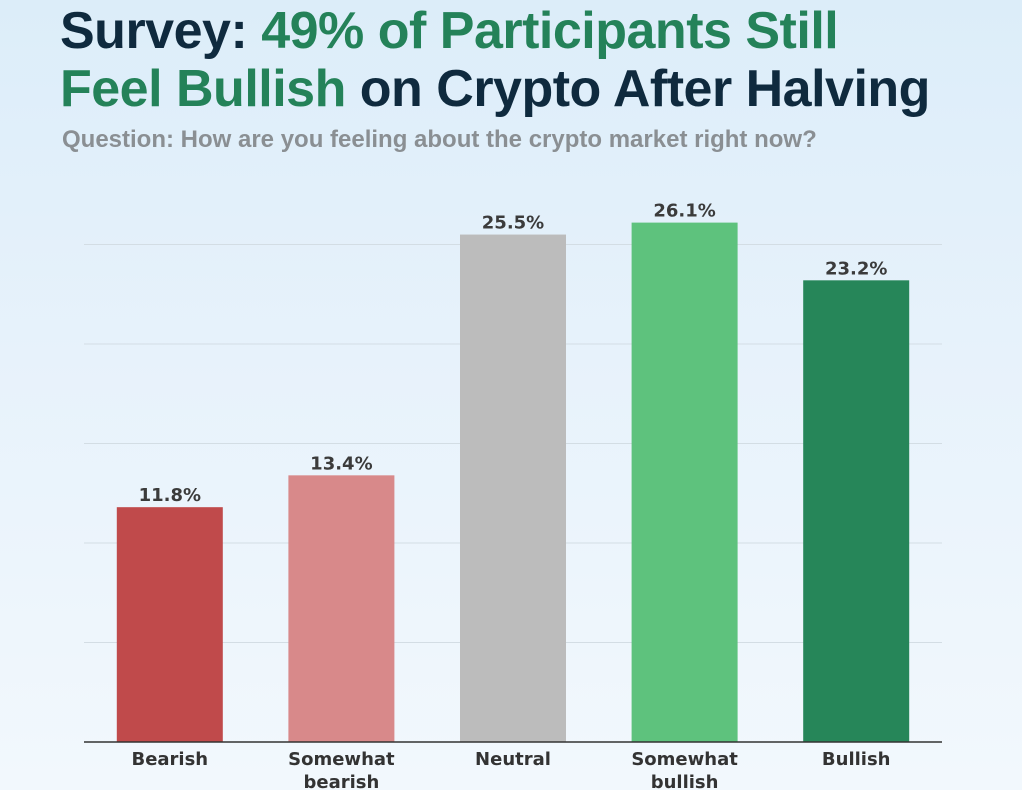 This screenshot has height=790, width=1022. What do you see at coordinates (169, 759) in the screenshot?
I see `category-label: Bearish` at bounding box center [169, 759].